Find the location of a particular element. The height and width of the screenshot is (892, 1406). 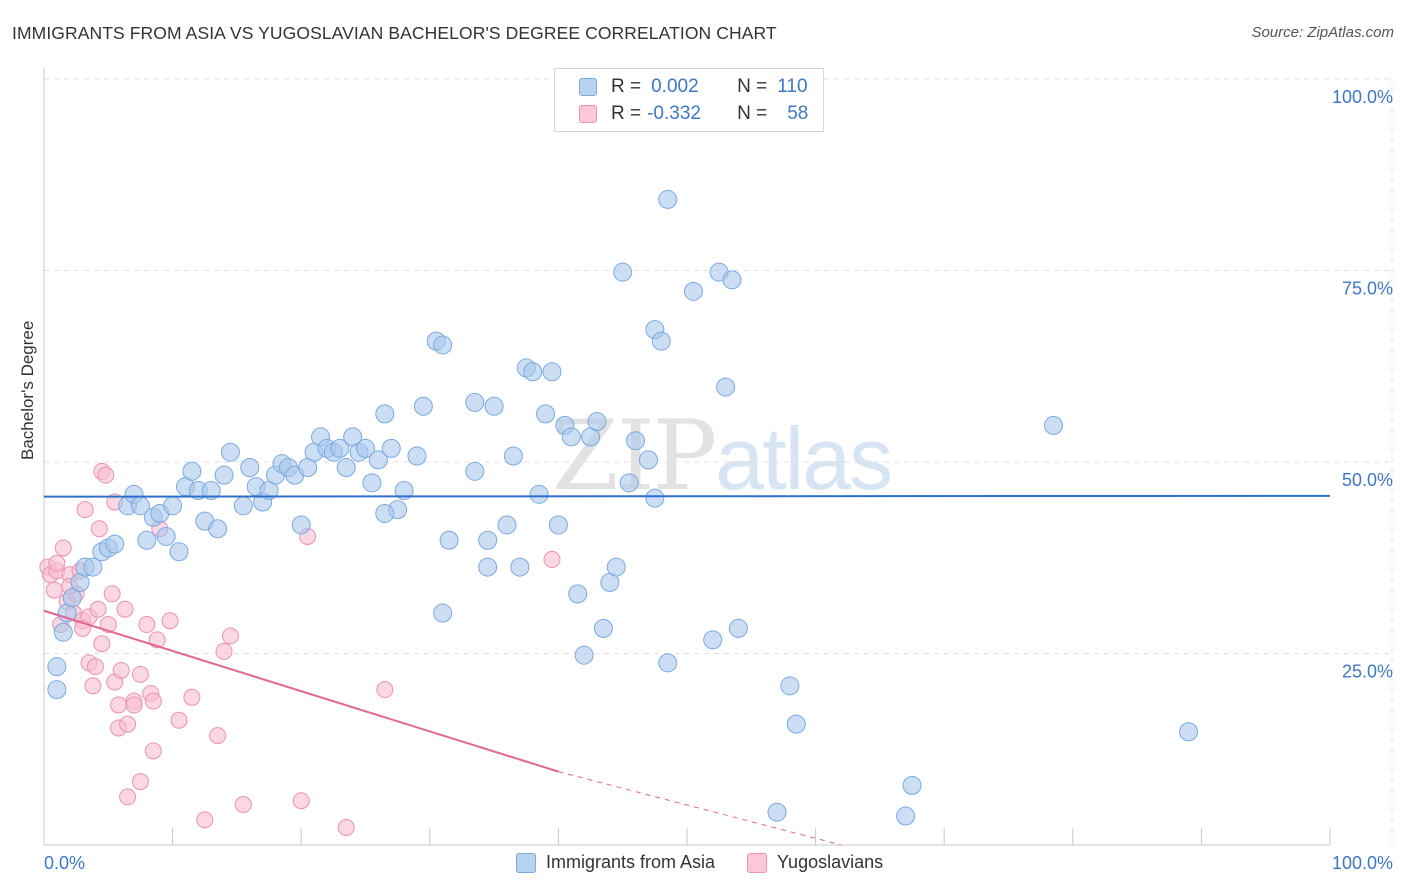

watermark: ZIPatlas is located at coordinates (722, 456).